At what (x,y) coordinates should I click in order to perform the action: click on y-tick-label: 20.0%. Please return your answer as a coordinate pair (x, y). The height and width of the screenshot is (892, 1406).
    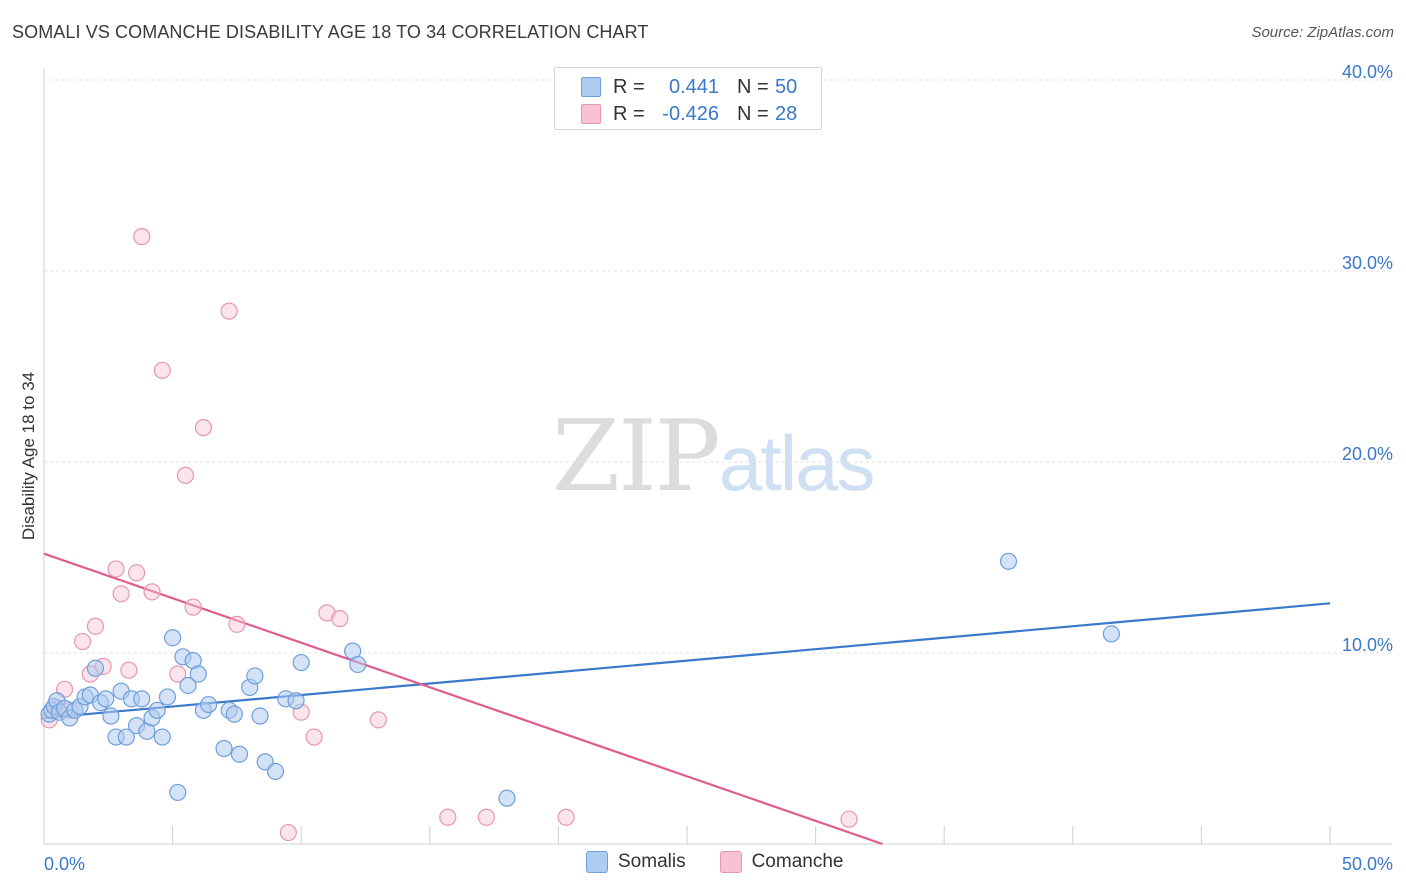
    Looking at the image, I should click on (1367, 454).